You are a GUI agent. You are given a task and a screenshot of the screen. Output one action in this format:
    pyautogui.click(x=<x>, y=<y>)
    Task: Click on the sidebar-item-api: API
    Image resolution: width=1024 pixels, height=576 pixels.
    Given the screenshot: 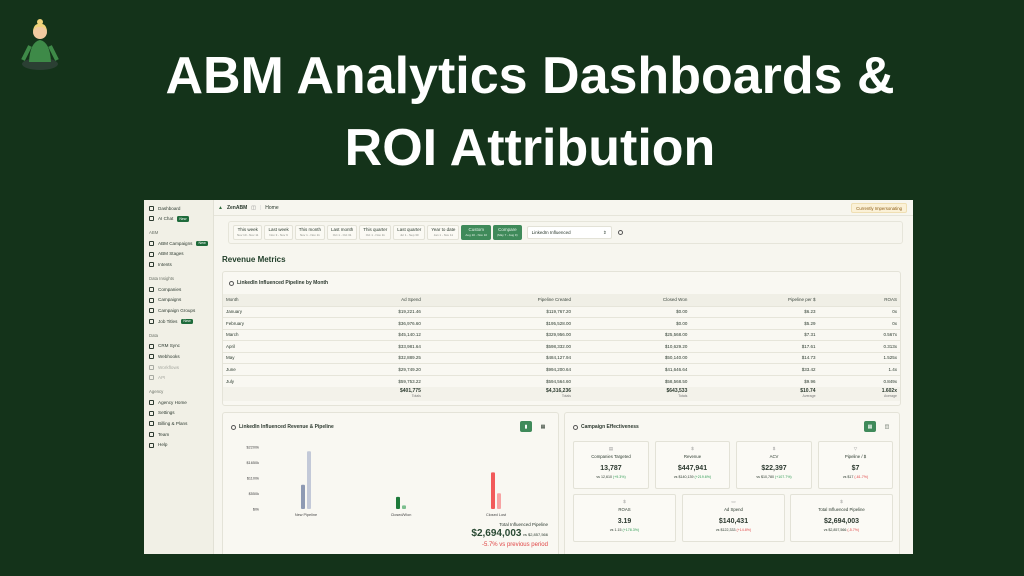 What is the action you would take?
    pyautogui.click(x=178, y=378)
    